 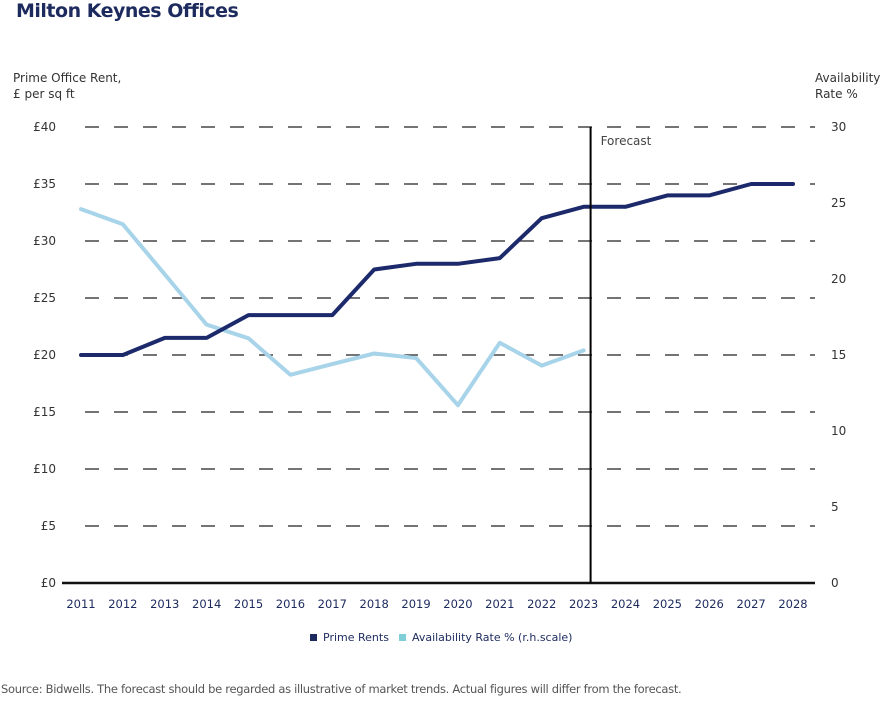 I want to click on x-tick-label: 2012, so click(x=122, y=604).